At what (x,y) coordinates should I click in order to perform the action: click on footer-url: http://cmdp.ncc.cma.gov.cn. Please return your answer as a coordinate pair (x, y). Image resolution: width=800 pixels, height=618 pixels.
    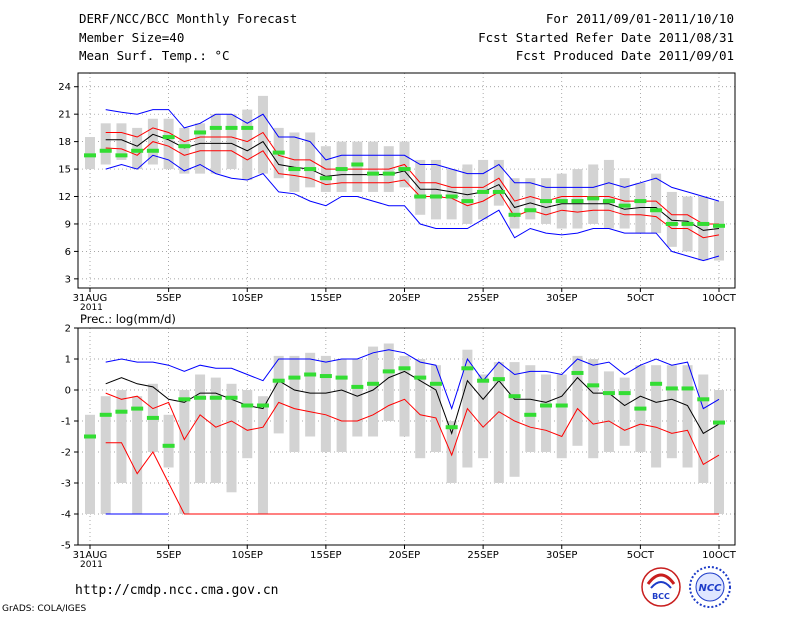
    Looking at the image, I should click on (177, 590).